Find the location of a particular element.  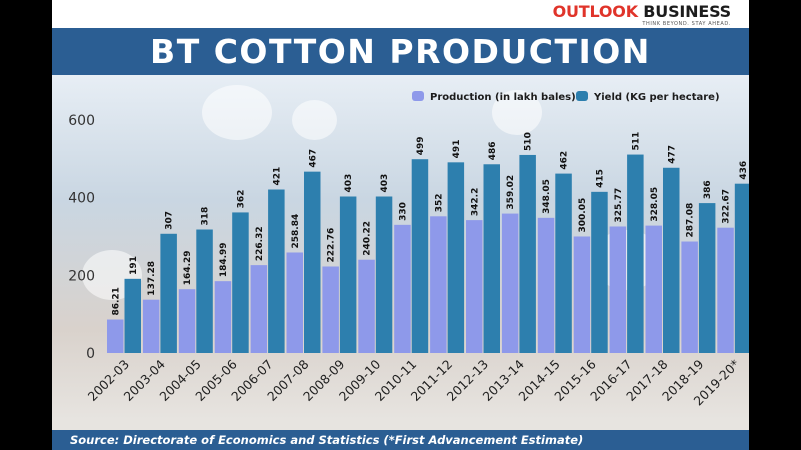

yield-value-label: 421 is located at coordinates (277, 176).